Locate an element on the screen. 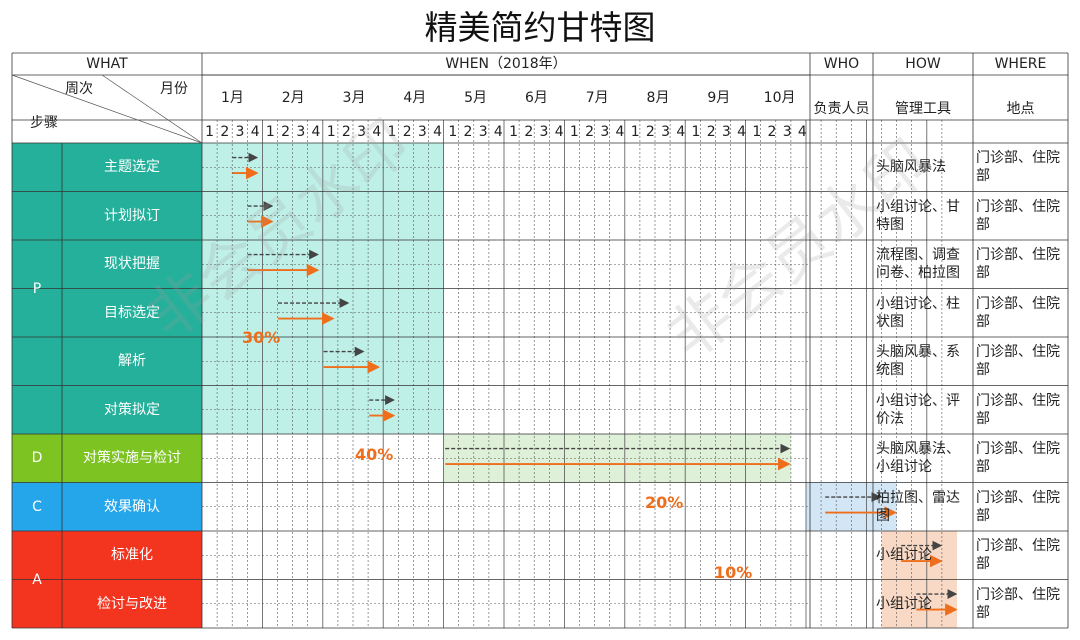  task-name: 计划拟订 is located at coordinates (132, 215).